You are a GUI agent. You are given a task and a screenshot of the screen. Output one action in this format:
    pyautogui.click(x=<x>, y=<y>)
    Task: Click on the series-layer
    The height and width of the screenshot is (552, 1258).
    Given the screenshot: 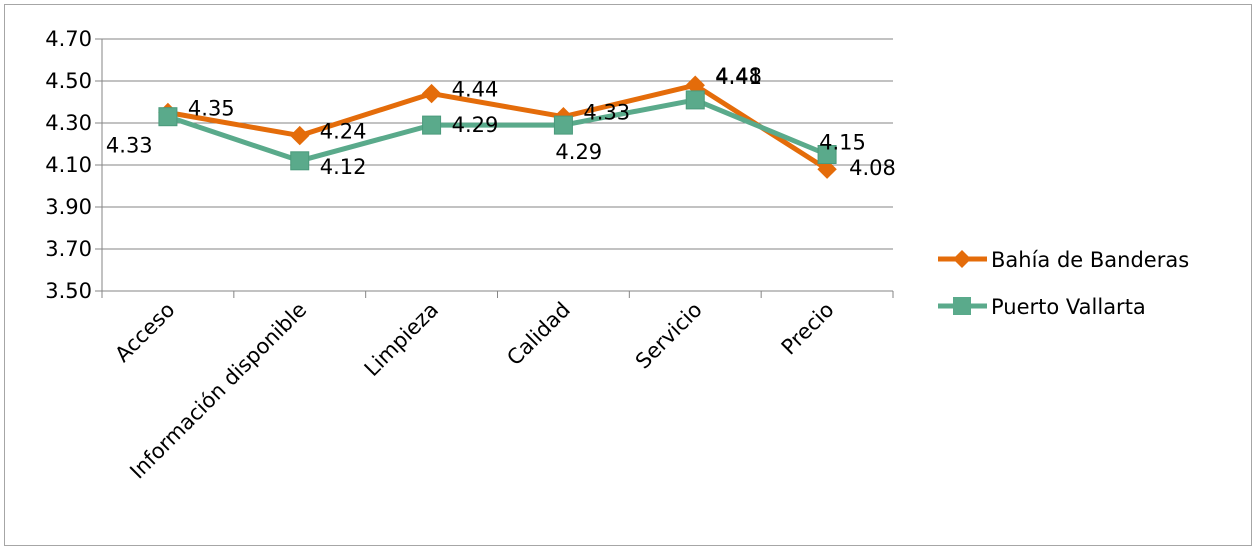 What is the action you would take?
    pyautogui.click(x=497, y=127)
    